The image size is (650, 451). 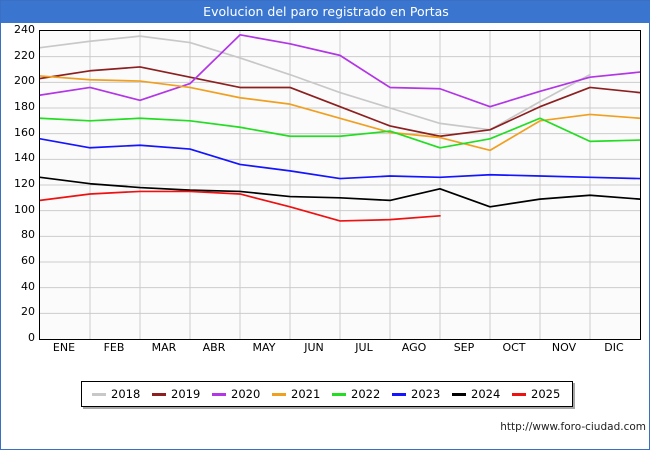 I want to click on source-url: http://www.foro-ciudad.com, so click(x=573, y=427).